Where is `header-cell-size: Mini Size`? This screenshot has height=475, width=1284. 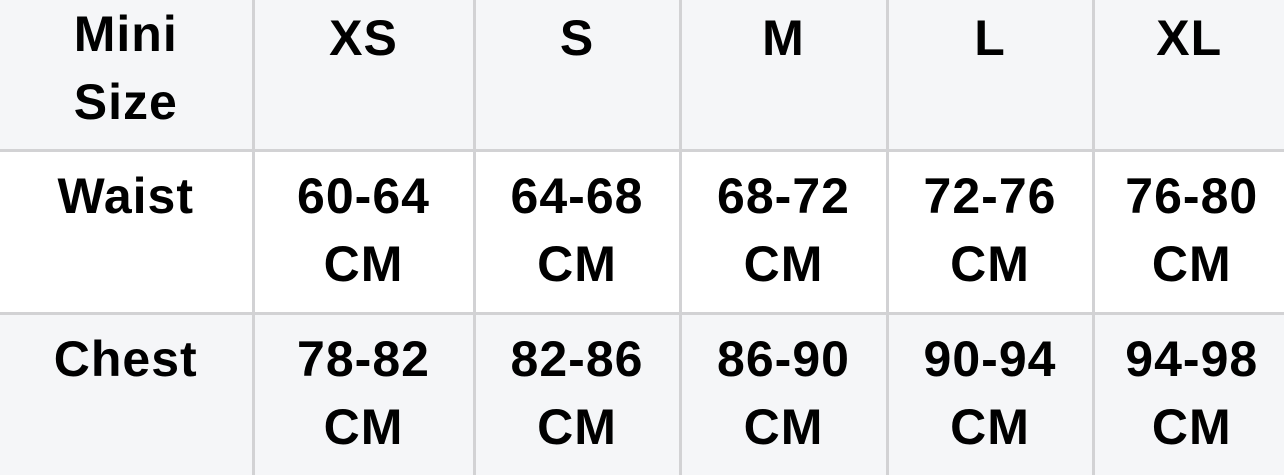
header-cell-size: Mini Size is located at coordinates (126, 75).